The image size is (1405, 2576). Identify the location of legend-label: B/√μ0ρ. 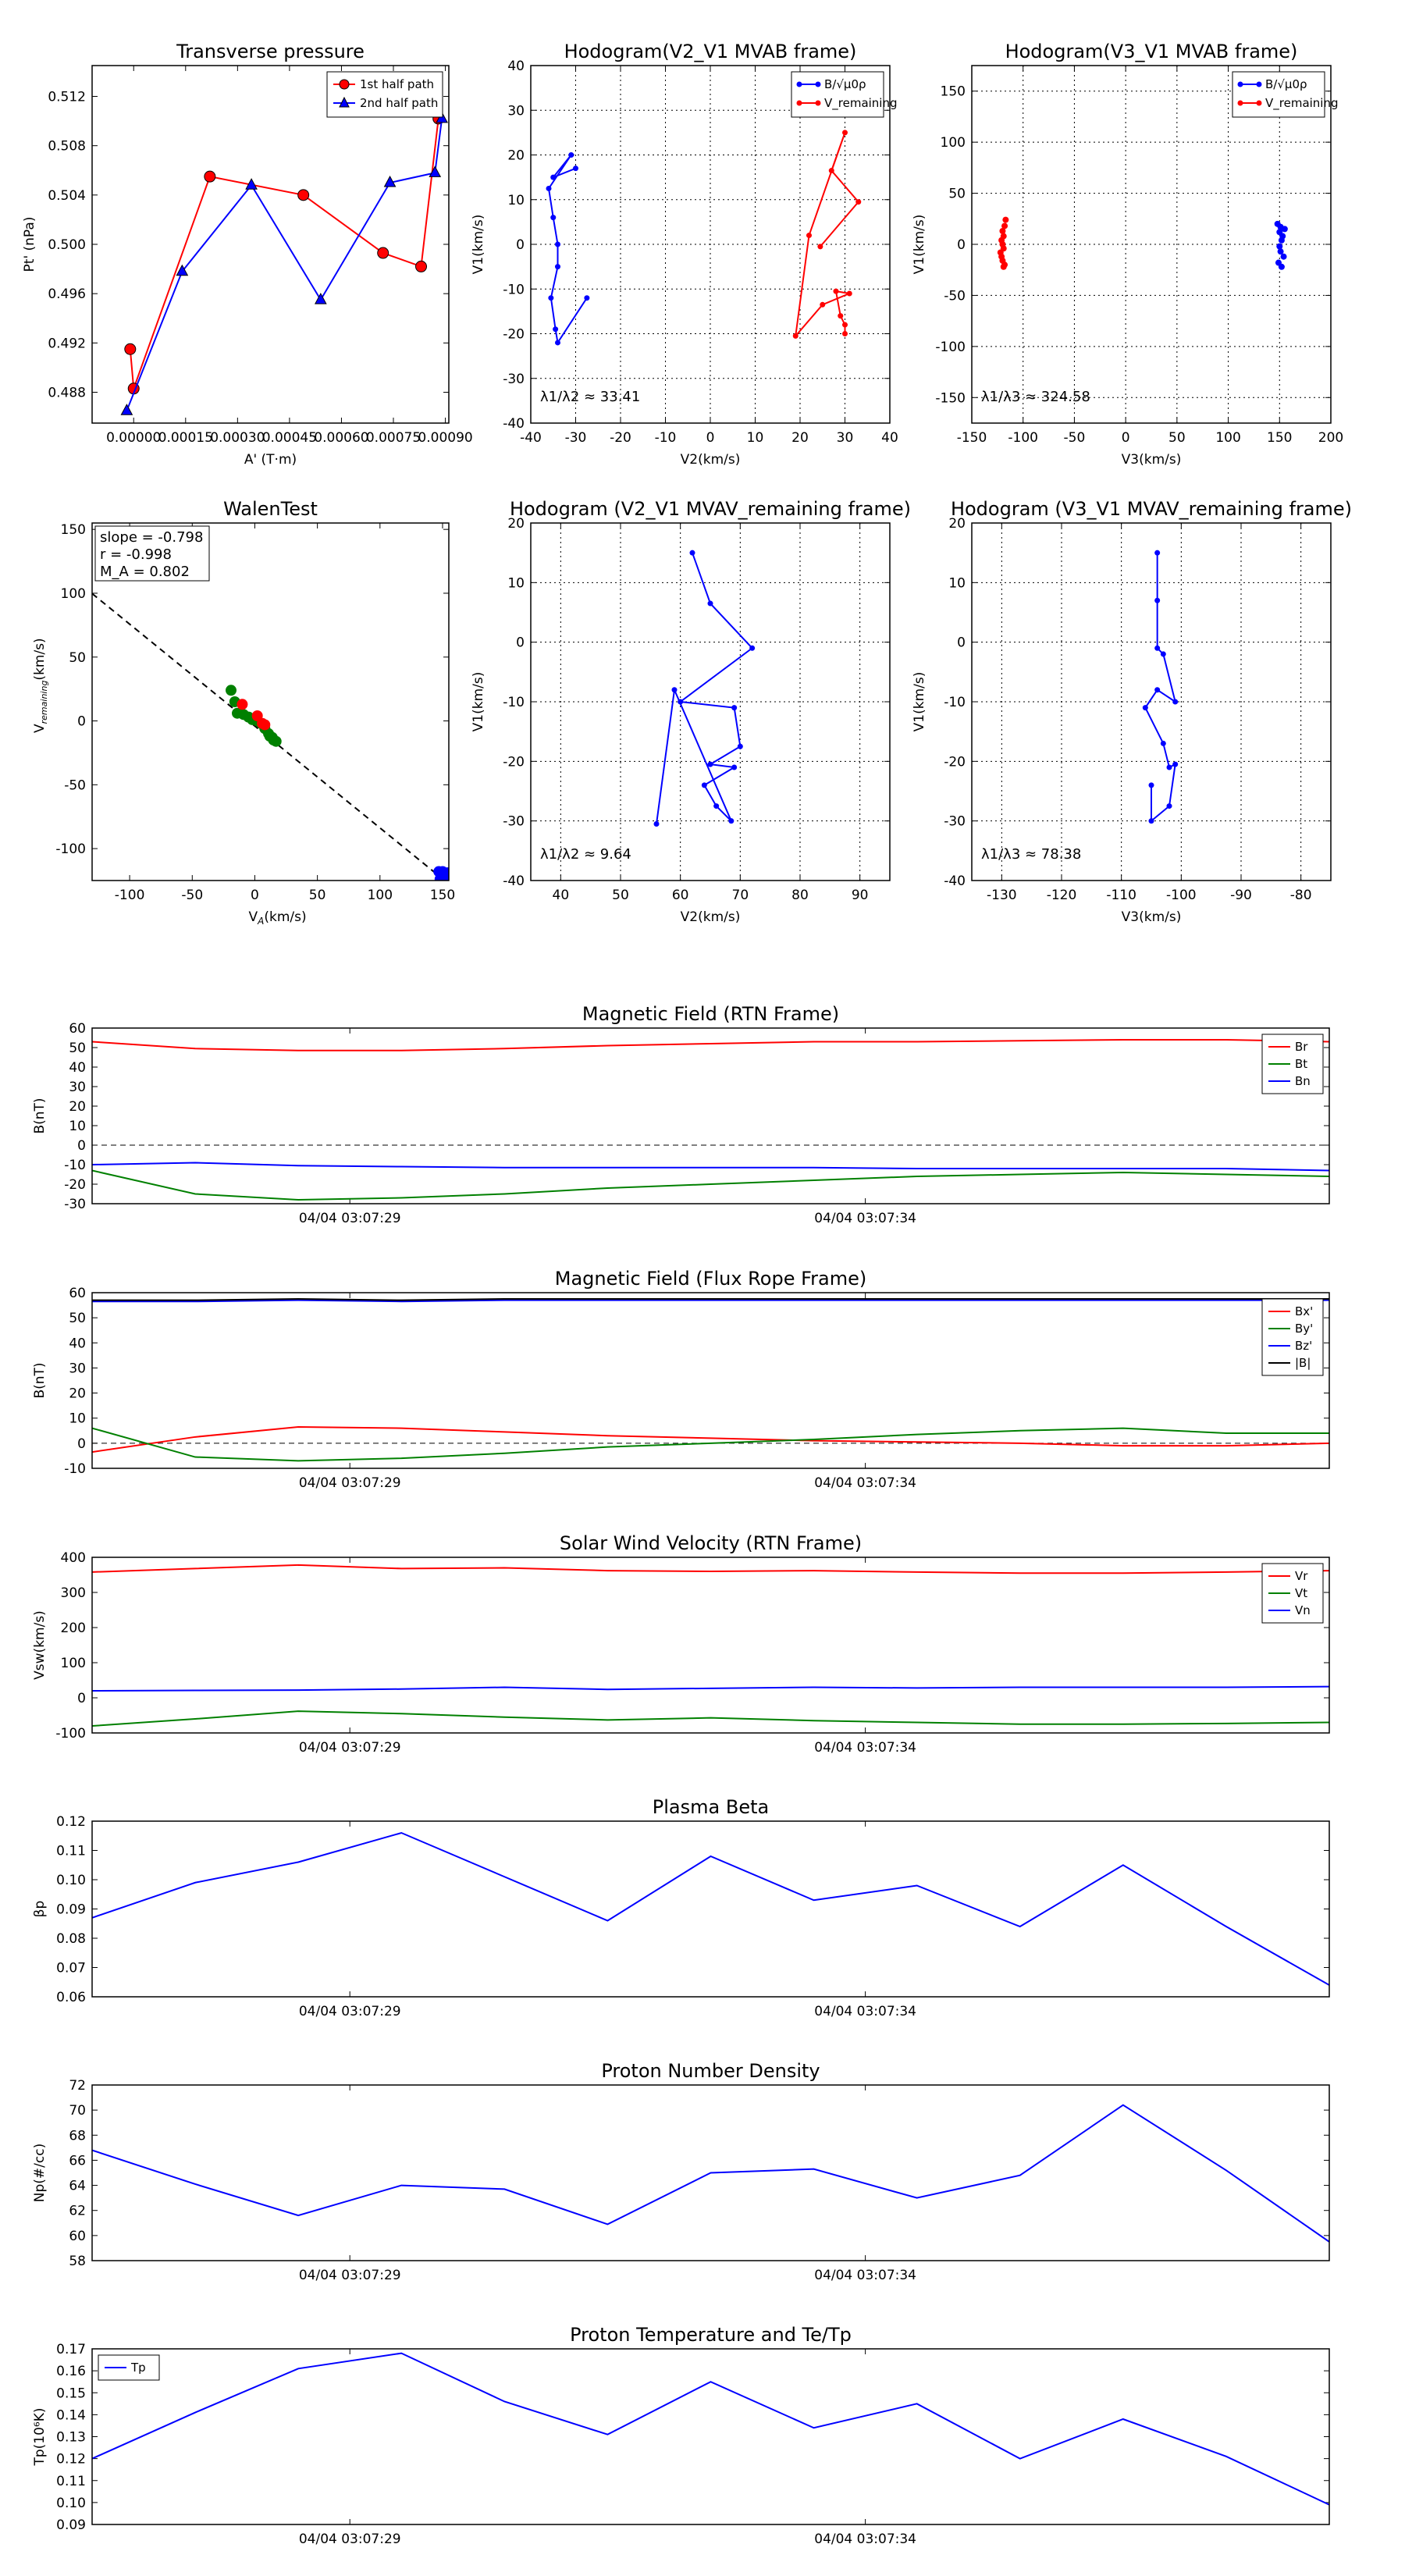
(1286, 84).